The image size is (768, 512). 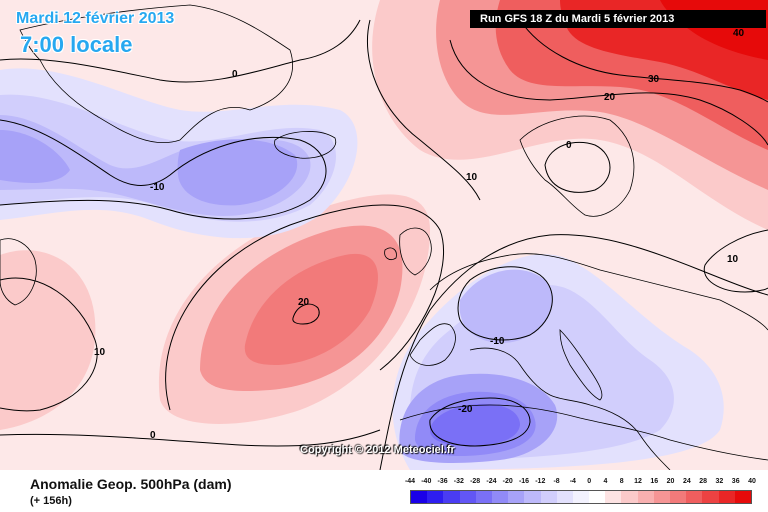 I want to click on color-scale-tick: -4, so click(x=572, y=481).